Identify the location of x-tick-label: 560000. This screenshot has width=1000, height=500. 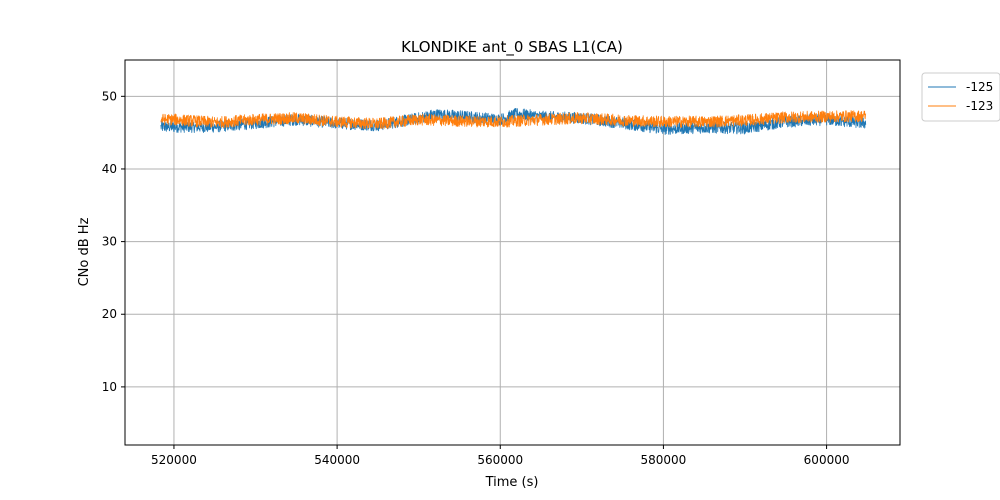
(500, 460).